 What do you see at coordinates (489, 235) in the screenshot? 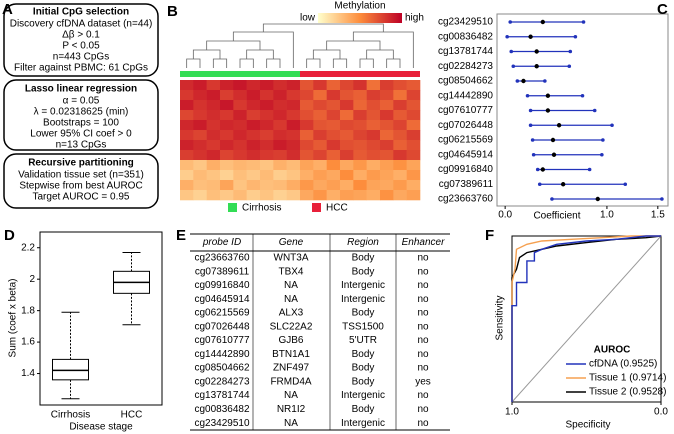
I see `panel-label: F` at bounding box center [489, 235].